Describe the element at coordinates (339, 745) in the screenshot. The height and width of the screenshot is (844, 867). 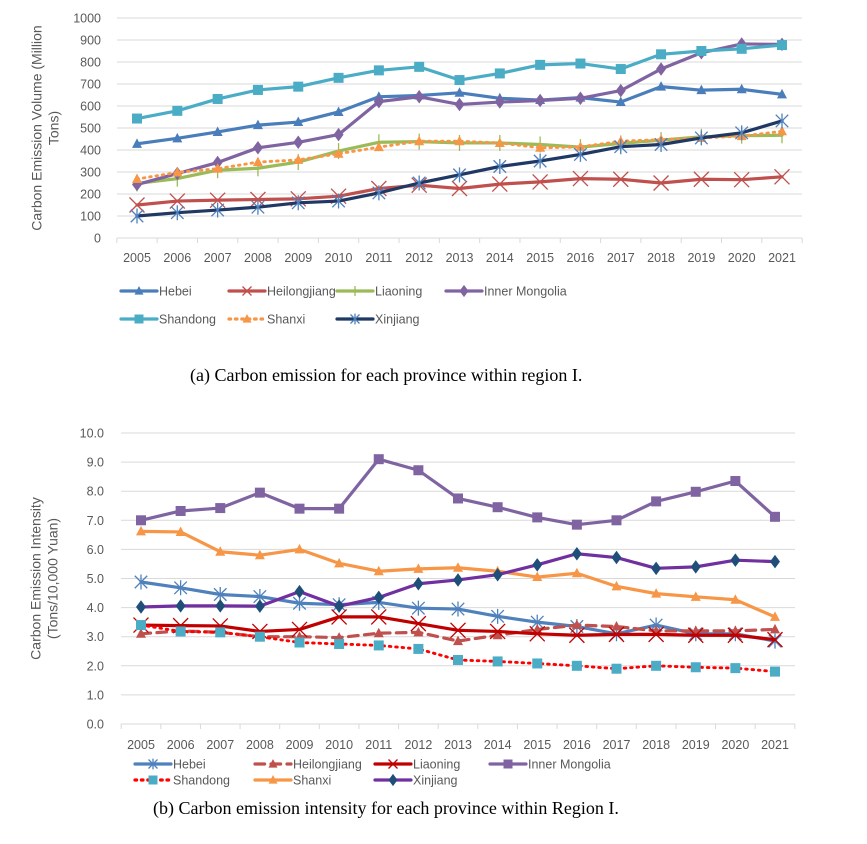
I see `x-tick-label: 2010` at that location.